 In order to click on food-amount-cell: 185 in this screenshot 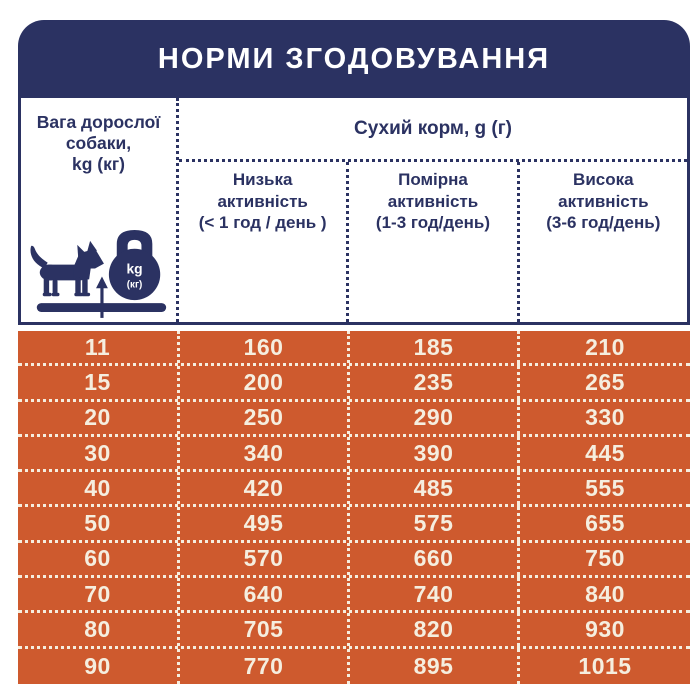, I will do `click(435, 347)`.